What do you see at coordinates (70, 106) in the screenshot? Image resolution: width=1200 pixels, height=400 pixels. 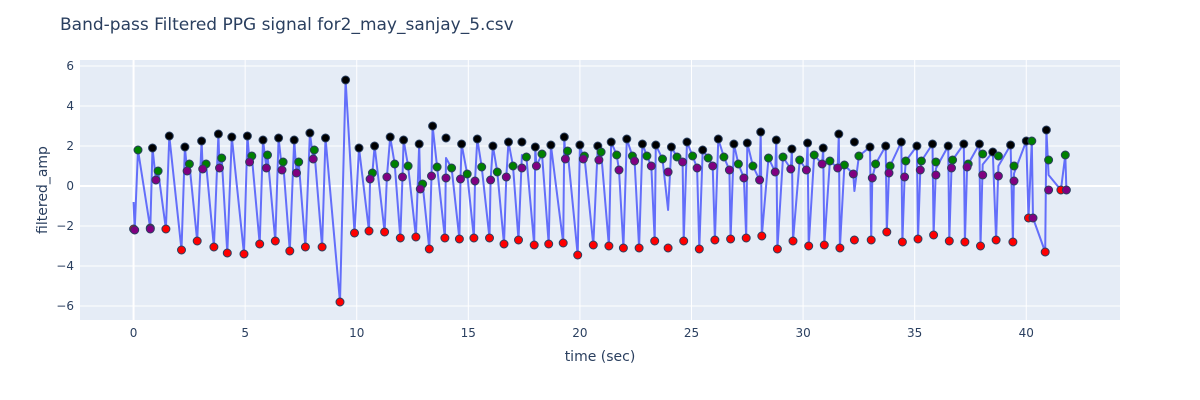 I see `y-tick-label: 4` at bounding box center [70, 106].